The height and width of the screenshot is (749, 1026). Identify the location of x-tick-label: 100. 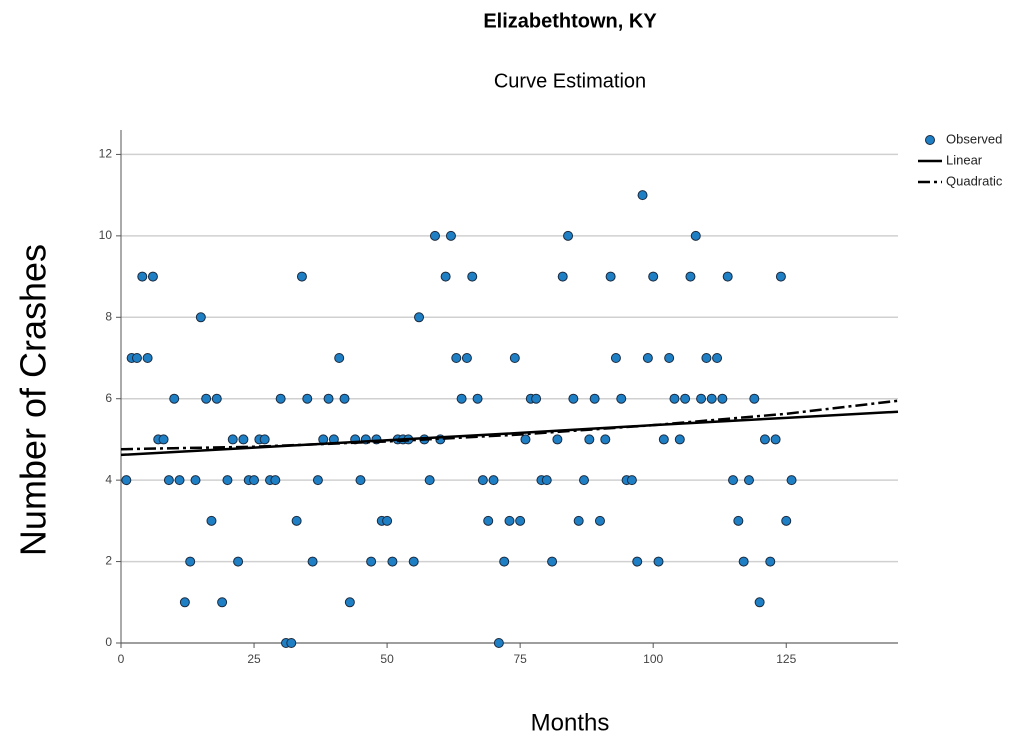
(653, 659).